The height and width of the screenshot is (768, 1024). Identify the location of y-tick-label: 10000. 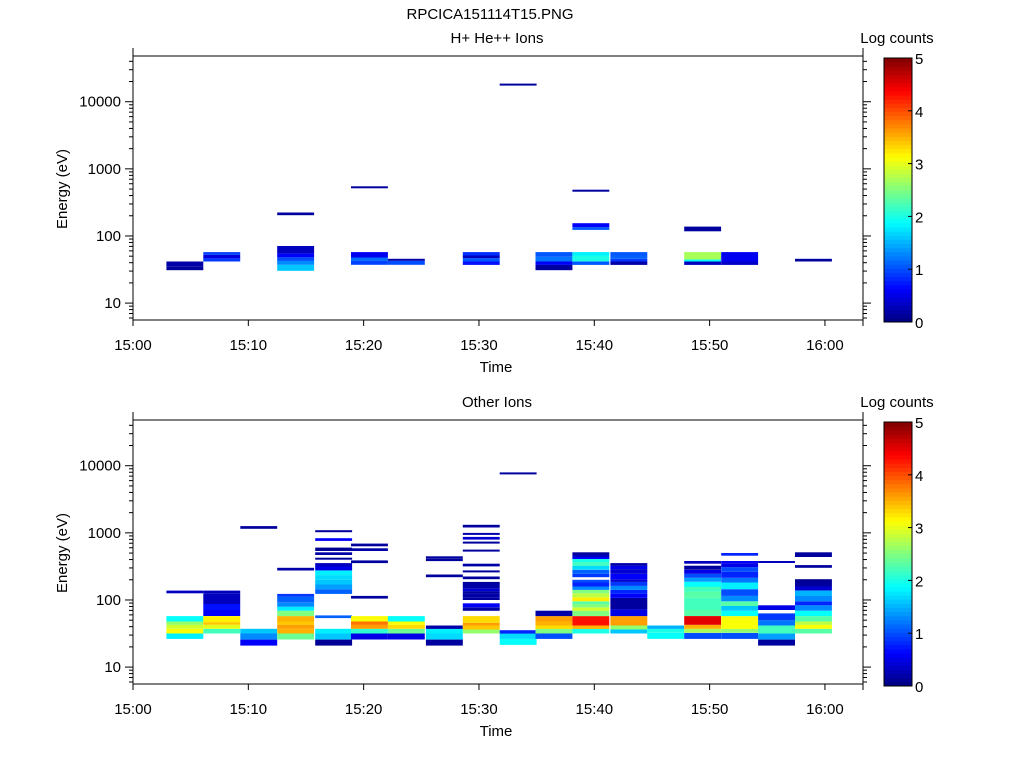
(100, 466).